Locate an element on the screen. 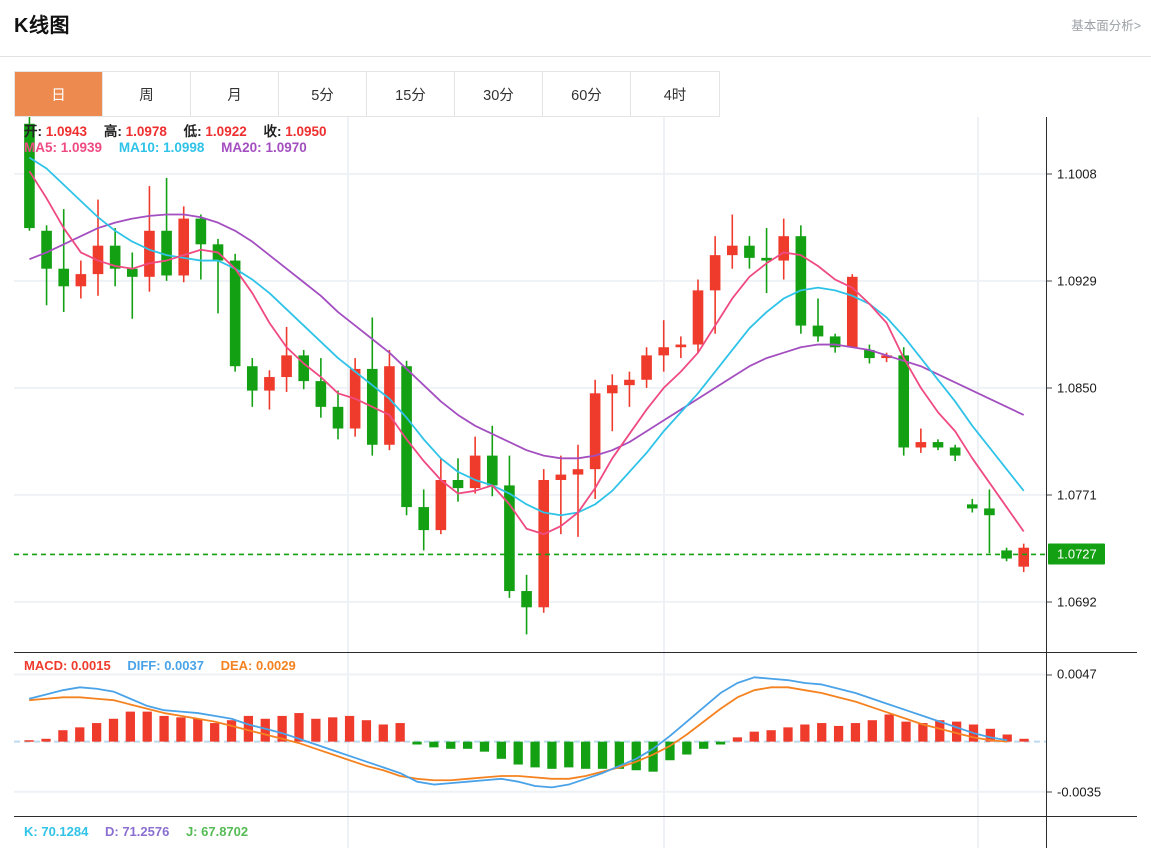  tab-3: 5分 is located at coordinates (323, 94).